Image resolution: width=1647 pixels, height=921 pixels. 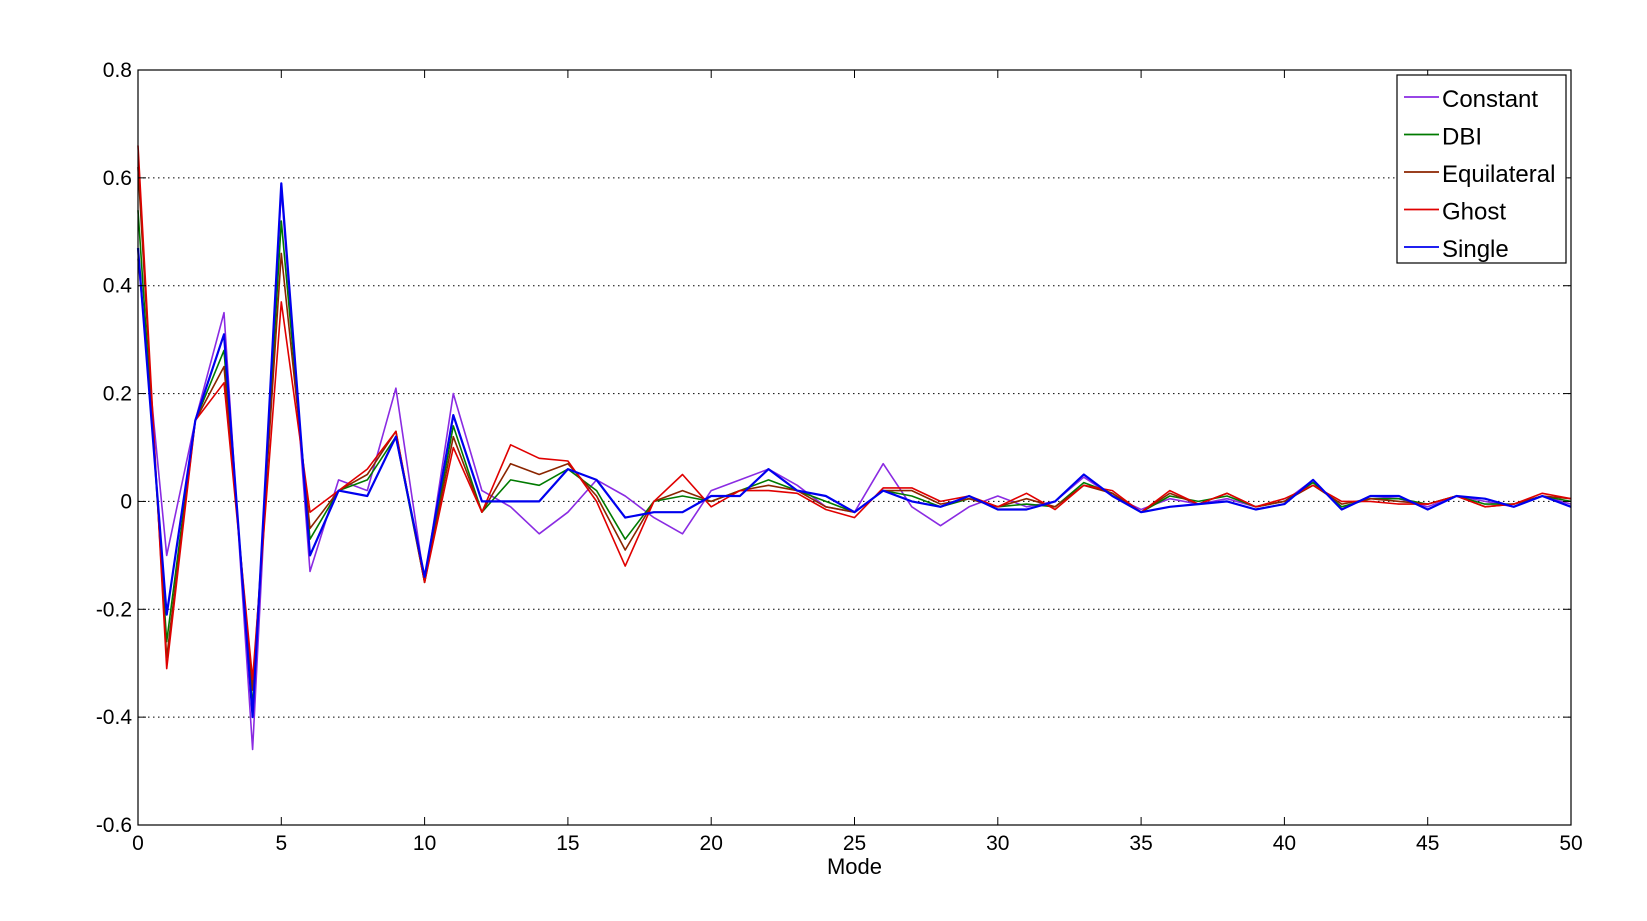 What do you see at coordinates (854, 843) in the screenshot?
I see `x-tick-label: 25` at bounding box center [854, 843].